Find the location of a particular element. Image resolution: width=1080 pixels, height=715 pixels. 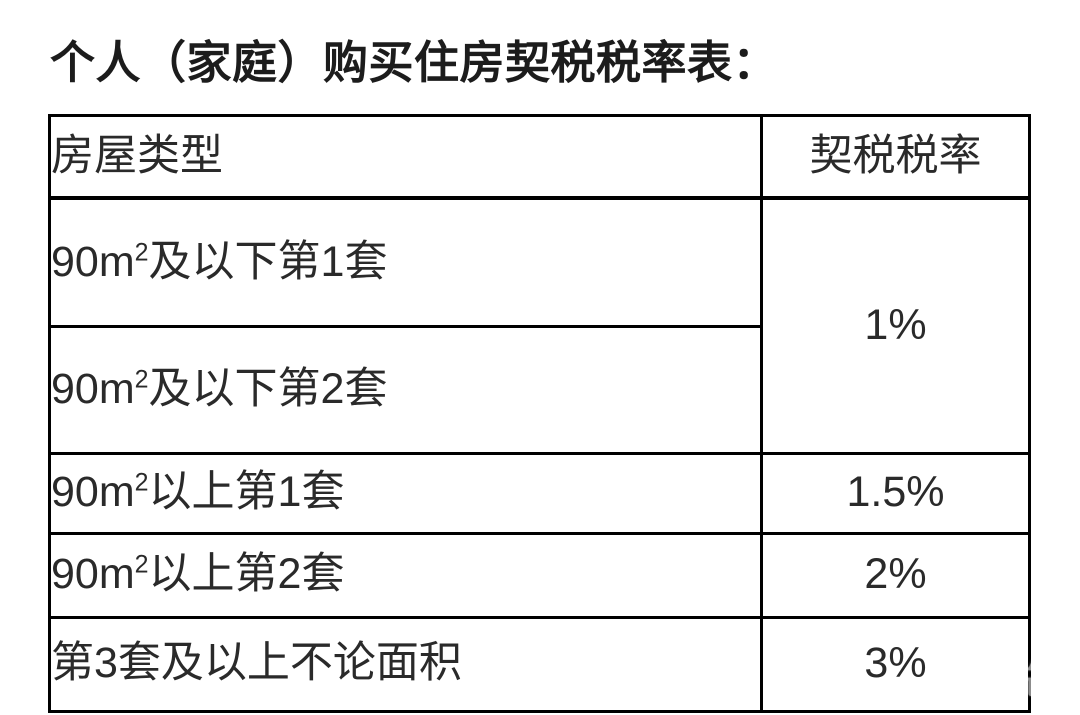

page-title: 个人（家庭）购买住房契税税率表： is located at coordinates (414, 62).